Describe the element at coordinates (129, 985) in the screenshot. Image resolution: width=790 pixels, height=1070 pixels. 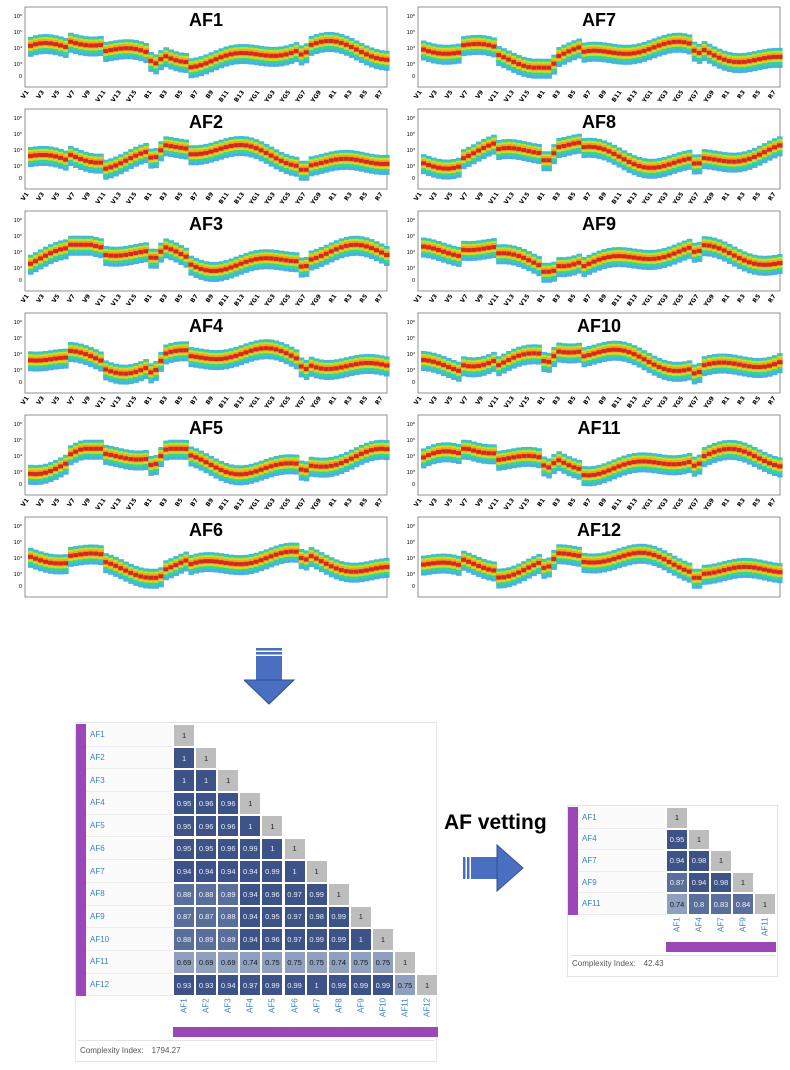
I see `row-label: AF12` at that location.